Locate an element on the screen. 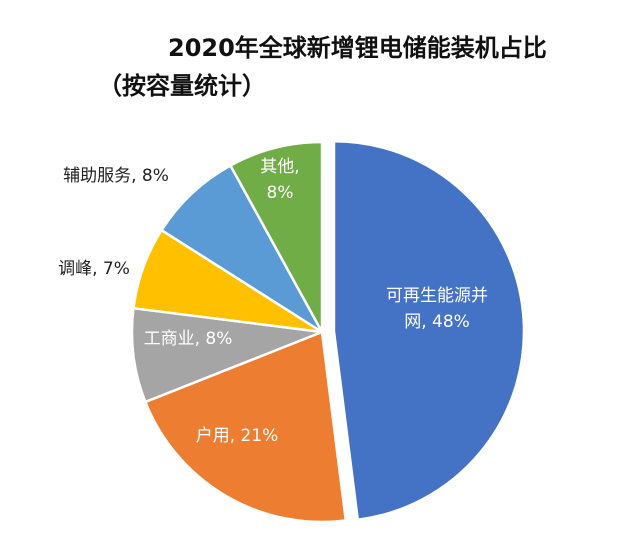 The image size is (620, 540). slice-label: 辅助服务, 8% is located at coordinates (116, 176).